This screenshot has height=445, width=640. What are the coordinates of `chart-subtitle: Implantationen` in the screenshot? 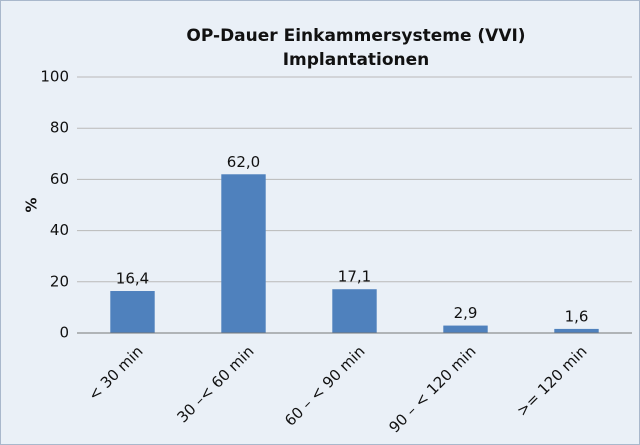 It's located at (356, 60).